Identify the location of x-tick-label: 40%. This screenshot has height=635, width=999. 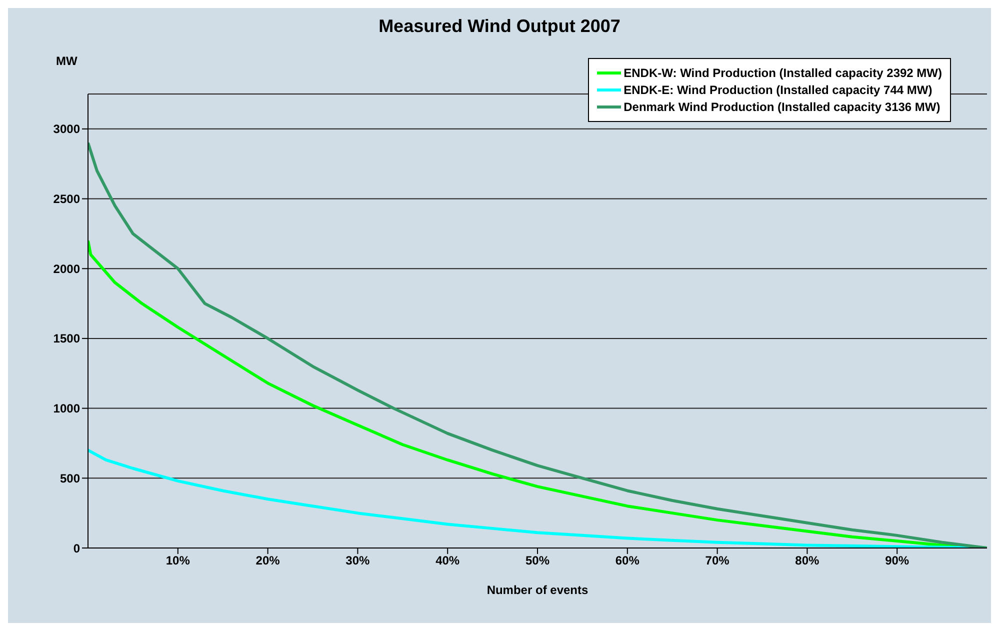
(448, 561).